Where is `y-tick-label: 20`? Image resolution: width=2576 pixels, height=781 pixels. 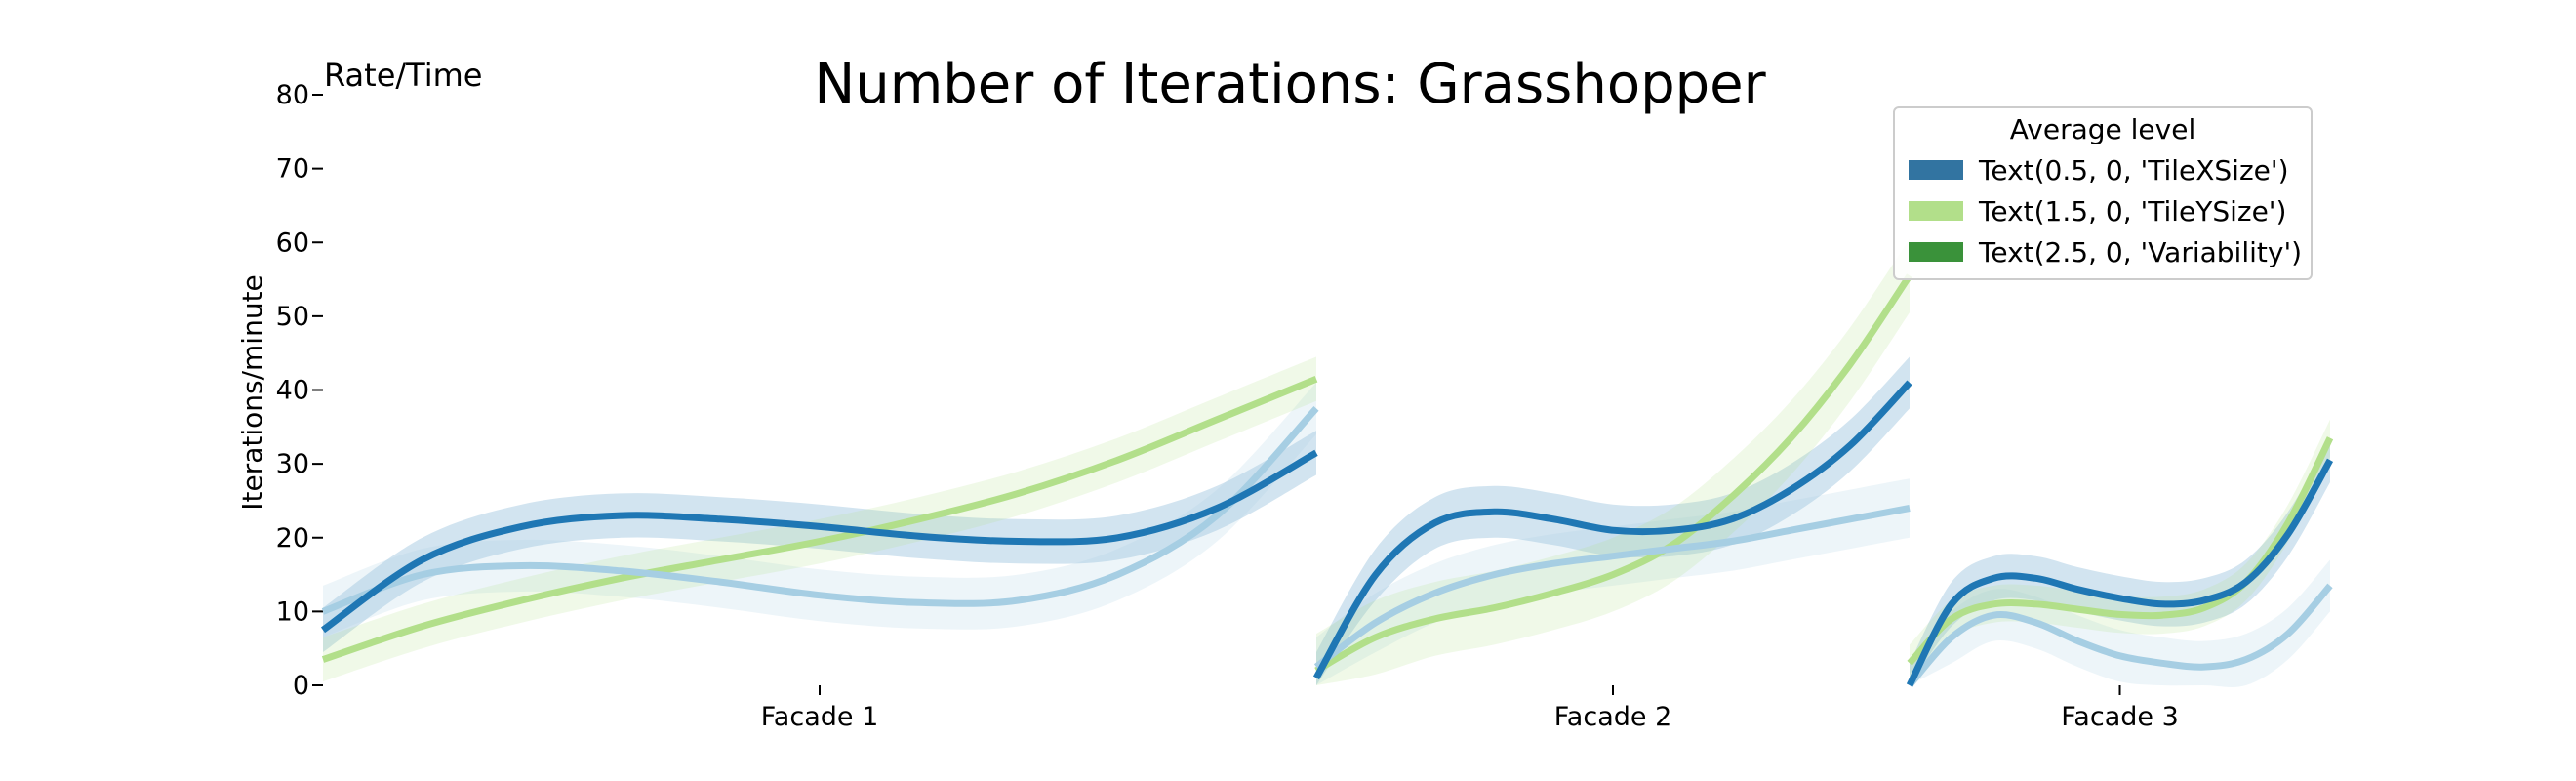 y-tick-label: 20 is located at coordinates (292, 538).